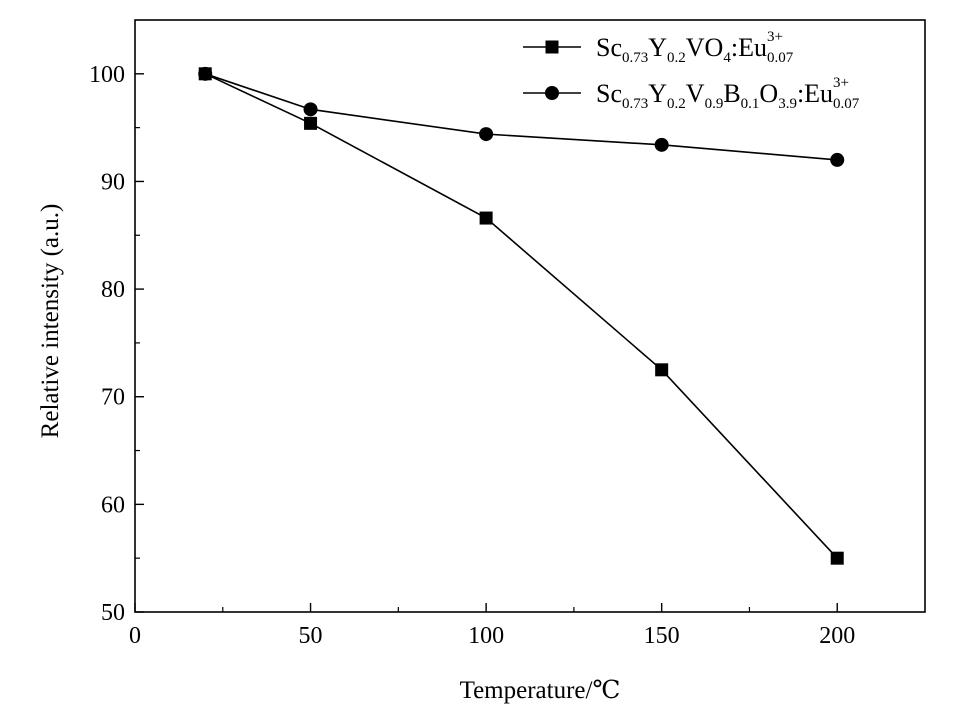 The height and width of the screenshot is (726, 972). What do you see at coordinates (486, 636) in the screenshot?
I see `x-tick-label: 100` at bounding box center [486, 636].